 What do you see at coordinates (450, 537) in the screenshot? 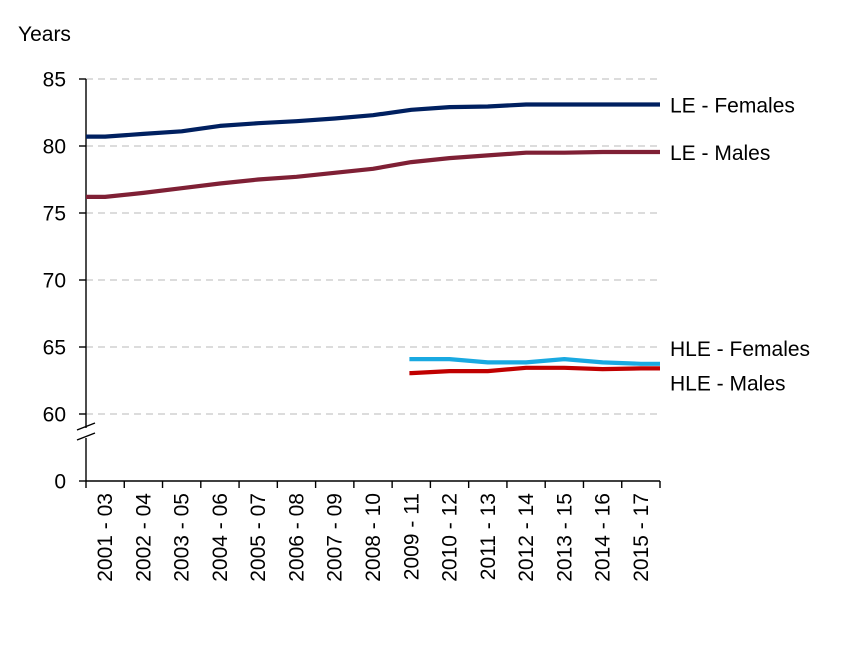
I see `x-tick-label: 2010 - 12` at bounding box center [450, 537].